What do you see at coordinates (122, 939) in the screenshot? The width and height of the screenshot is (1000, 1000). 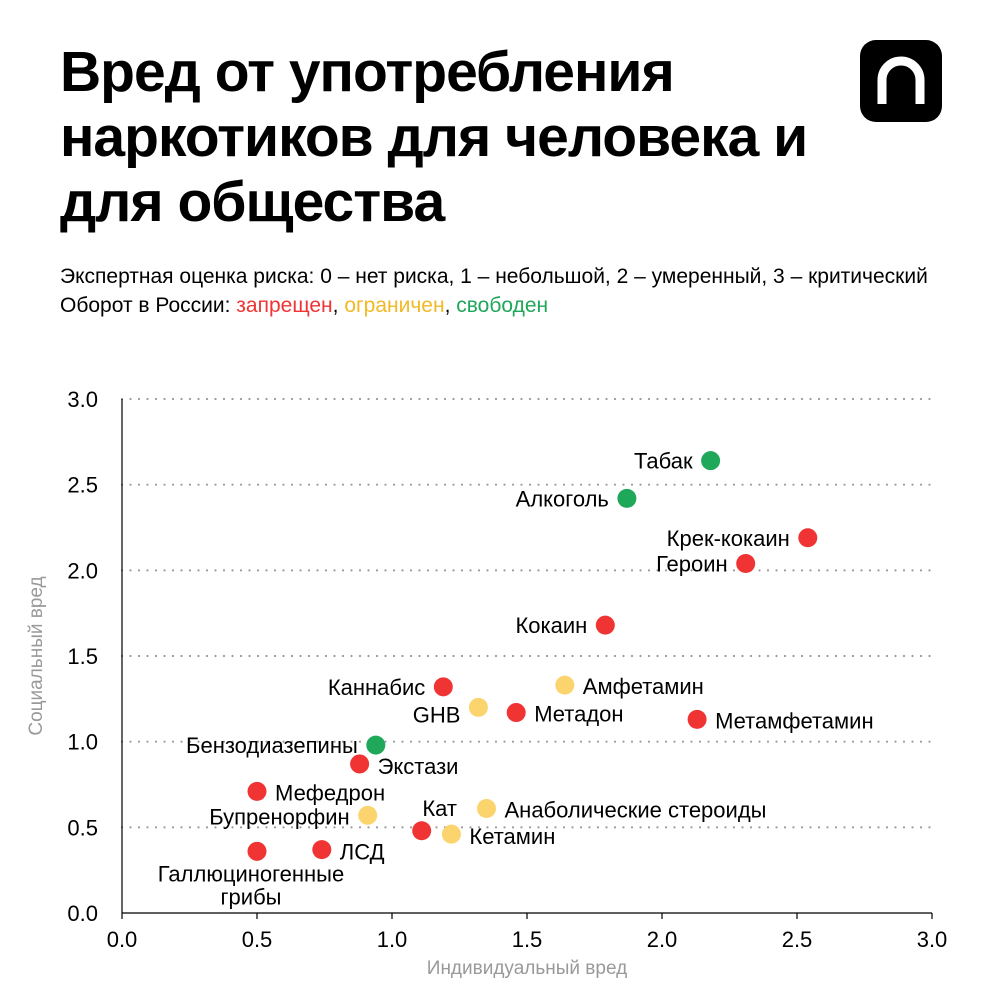 I see `x-tick-label: 0.0` at bounding box center [122, 939].